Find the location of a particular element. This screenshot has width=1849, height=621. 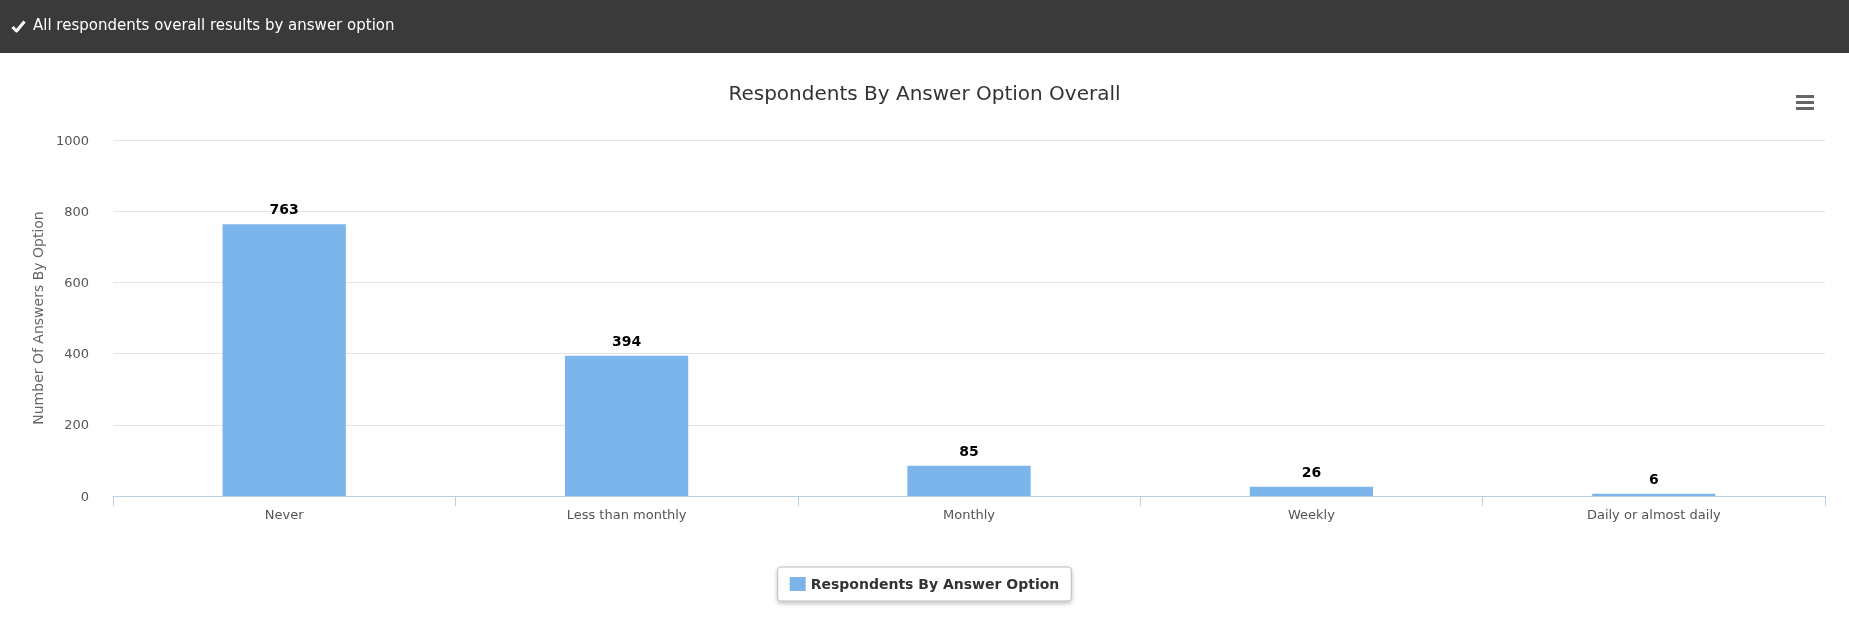

legend-label: Respondents By Answer Option is located at coordinates (935, 584).